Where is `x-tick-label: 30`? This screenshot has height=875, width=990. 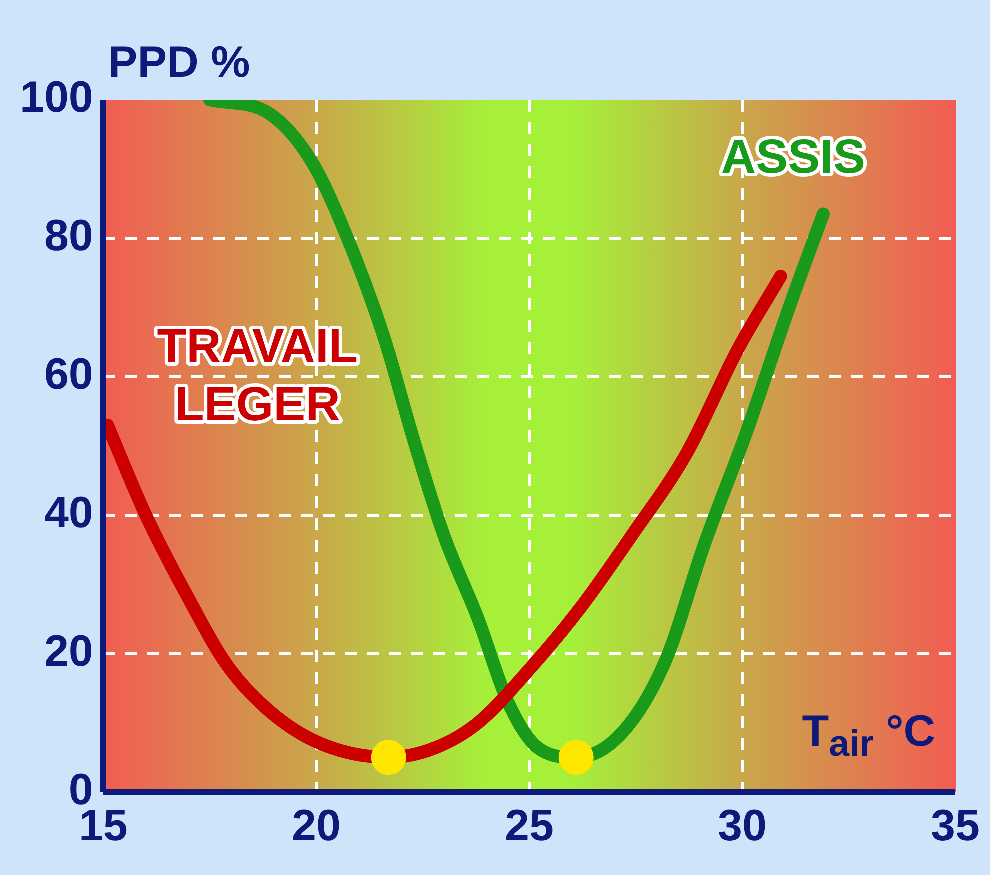 x-tick-label: 30 is located at coordinates (742, 826).